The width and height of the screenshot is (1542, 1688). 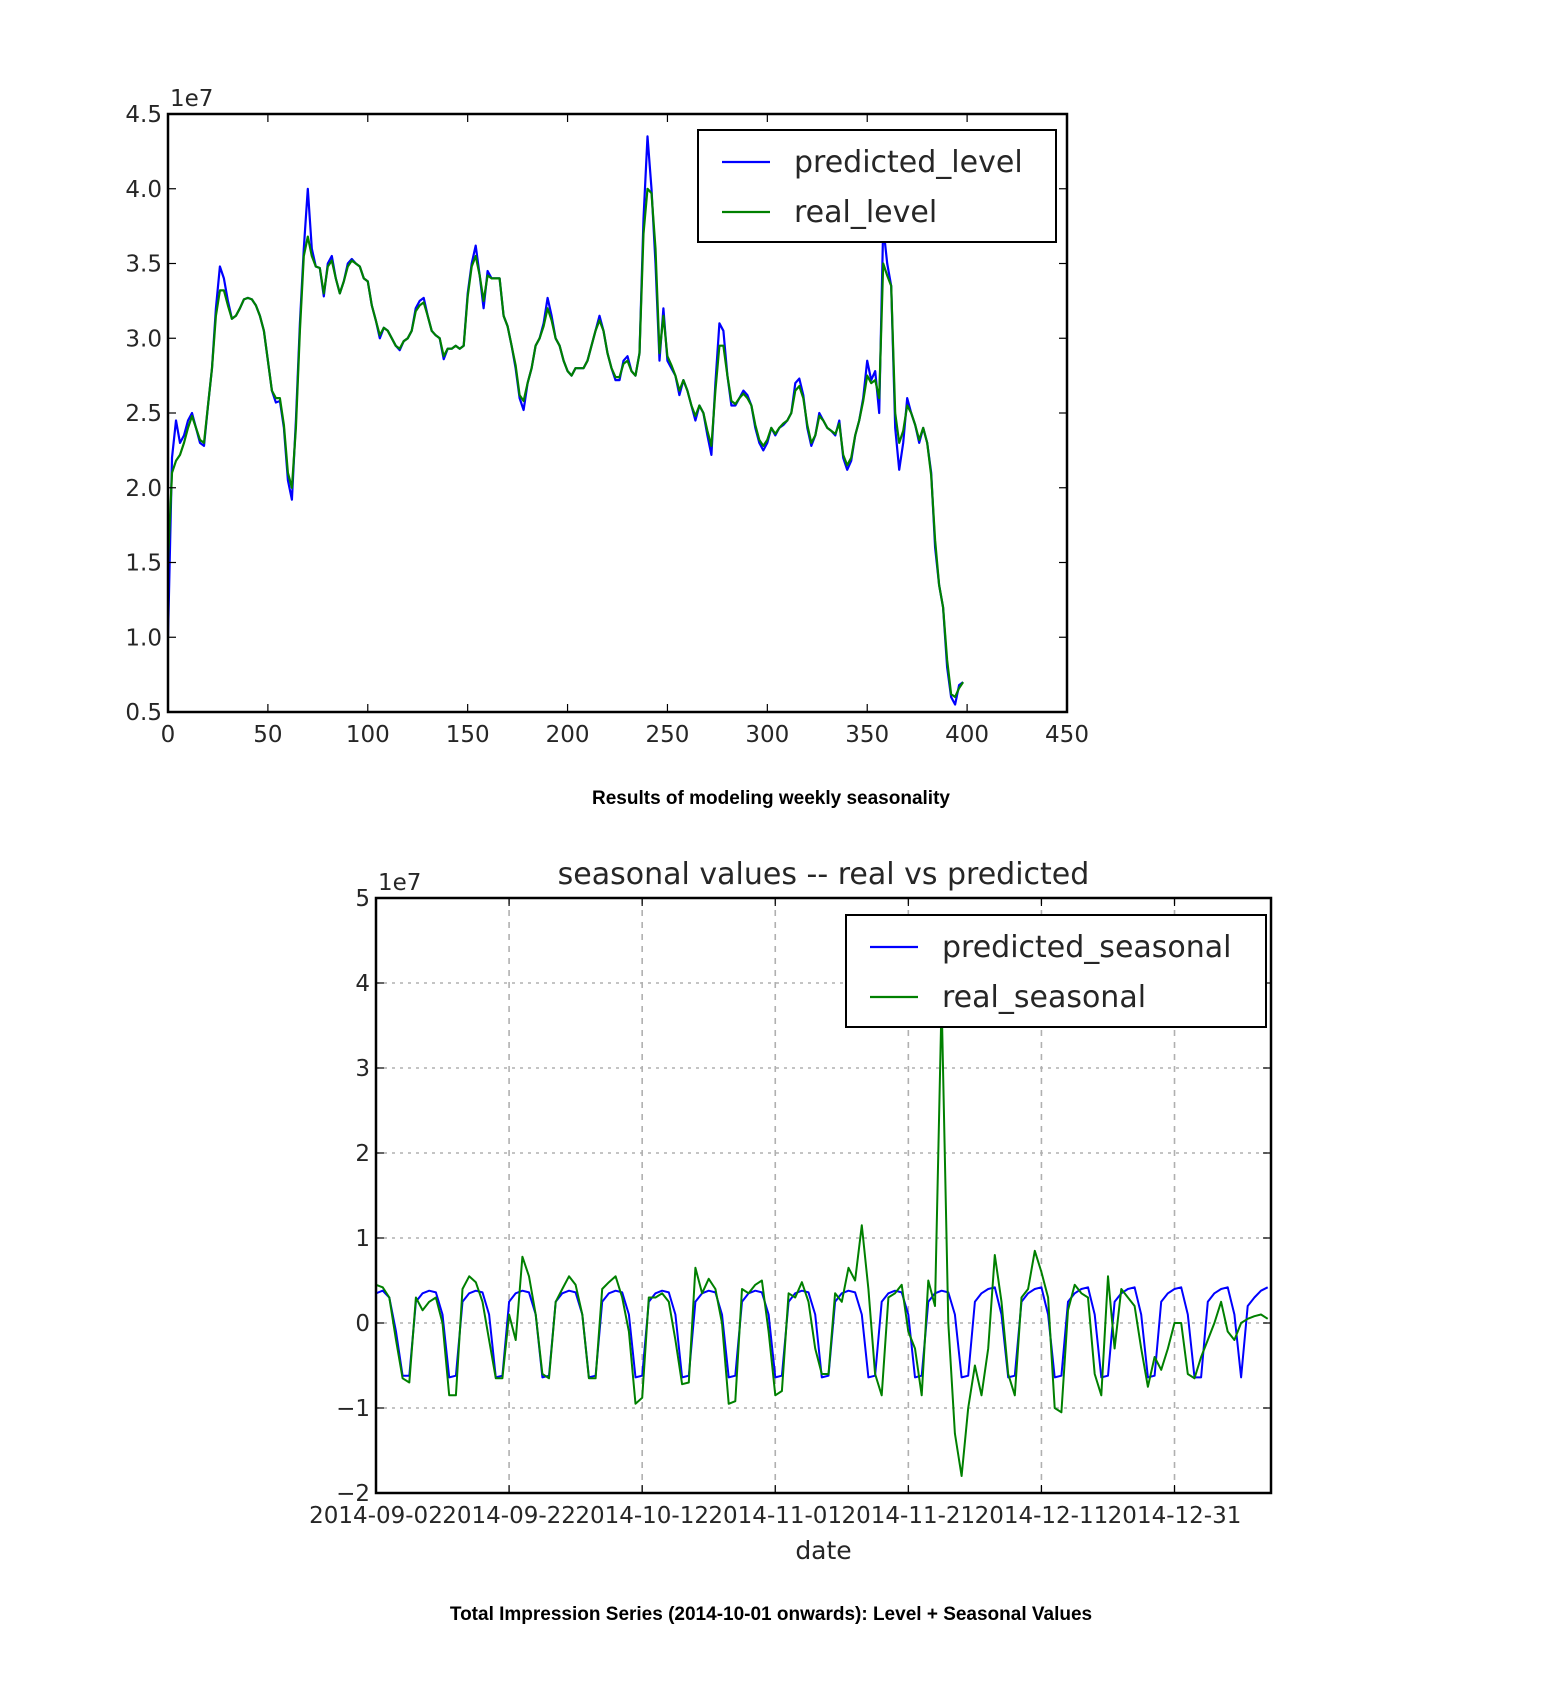 What do you see at coordinates (908, 162) in the screenshot?
I see `legend-label: predicted_level` at bounding box center [908, 162].